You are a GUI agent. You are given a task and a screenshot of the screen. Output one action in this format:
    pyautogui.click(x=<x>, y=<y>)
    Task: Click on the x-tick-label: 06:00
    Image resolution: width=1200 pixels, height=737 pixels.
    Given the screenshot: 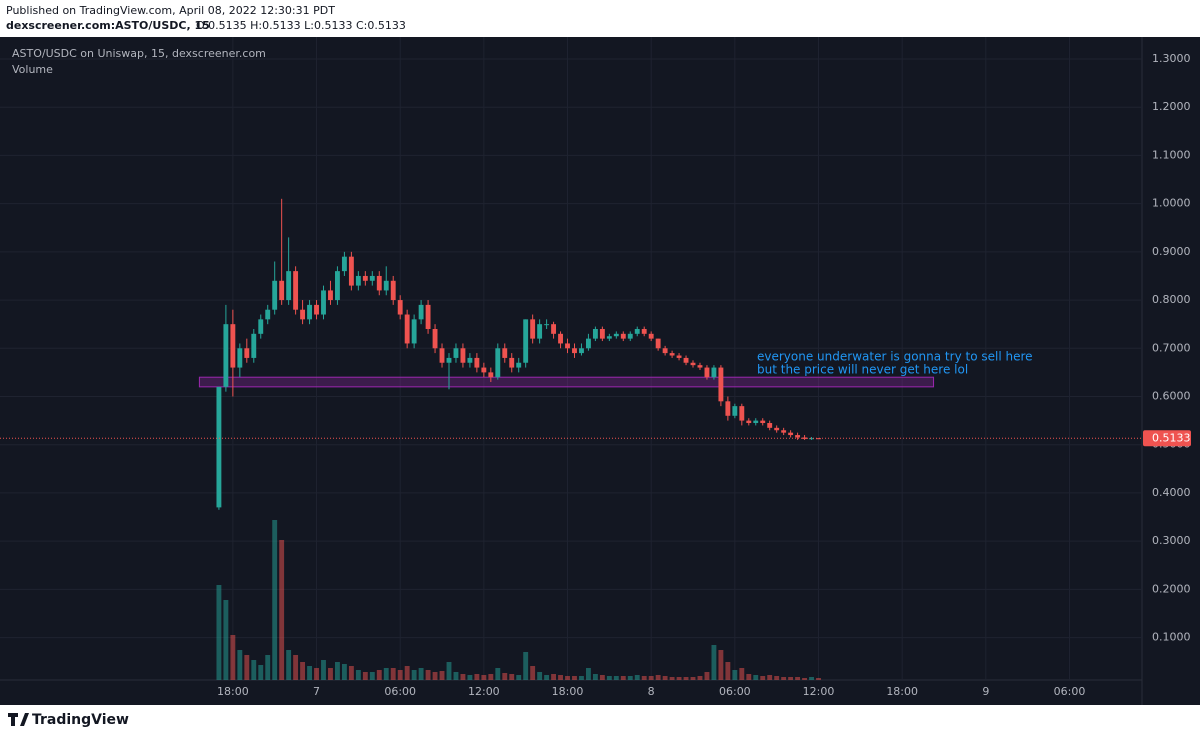 What is the action you would take?
    pyautogui.click(x=400, y=691)
    